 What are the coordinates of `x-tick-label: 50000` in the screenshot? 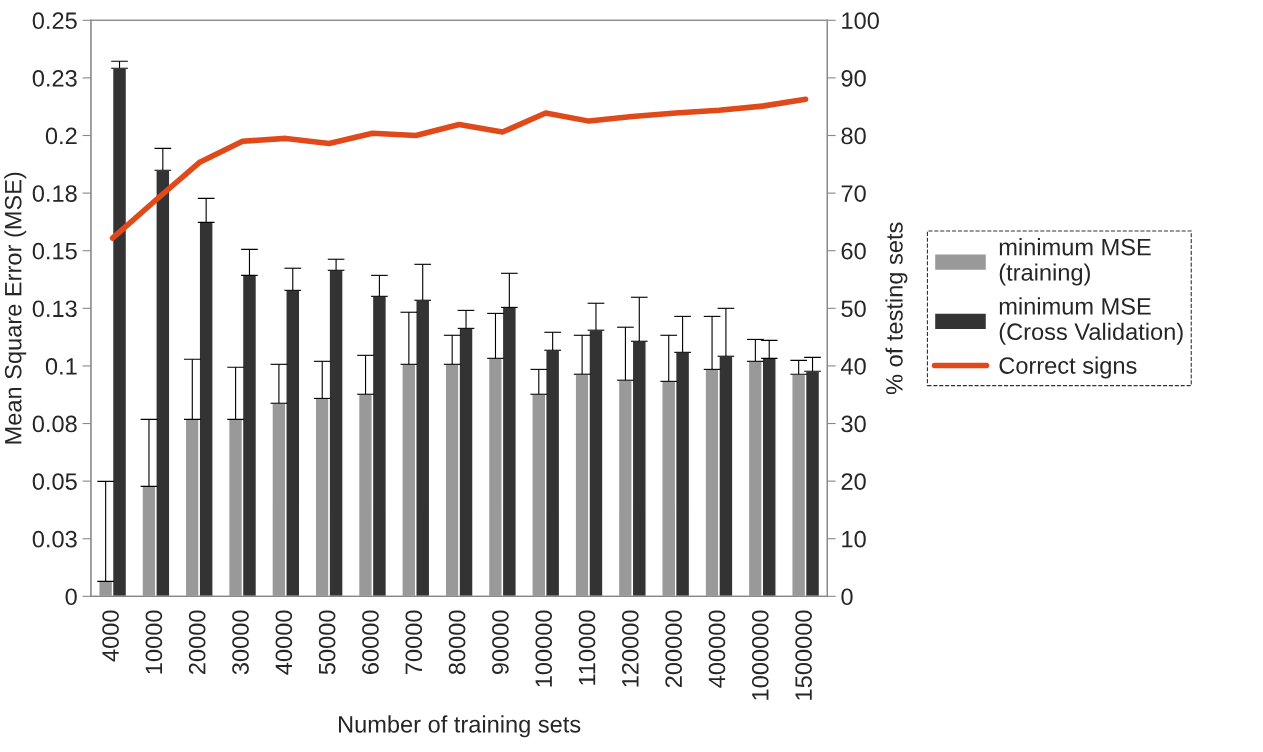 It's located at (327, 642).